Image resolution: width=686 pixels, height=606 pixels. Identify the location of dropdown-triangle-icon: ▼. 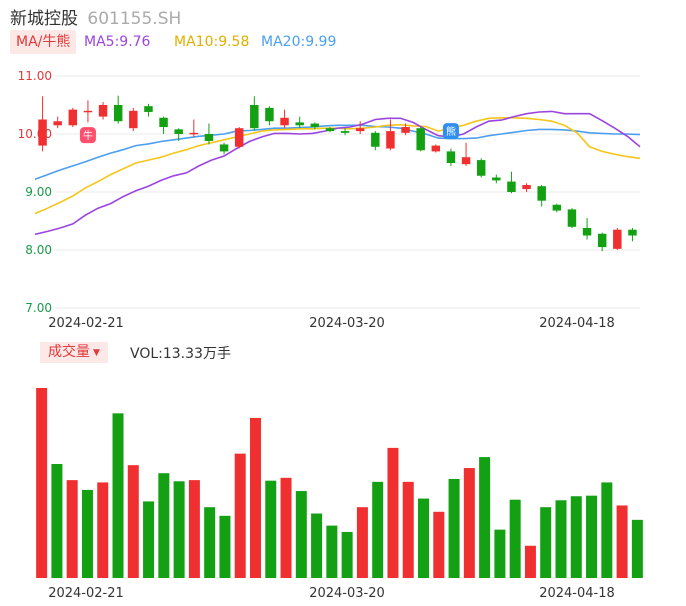
(96, 353).